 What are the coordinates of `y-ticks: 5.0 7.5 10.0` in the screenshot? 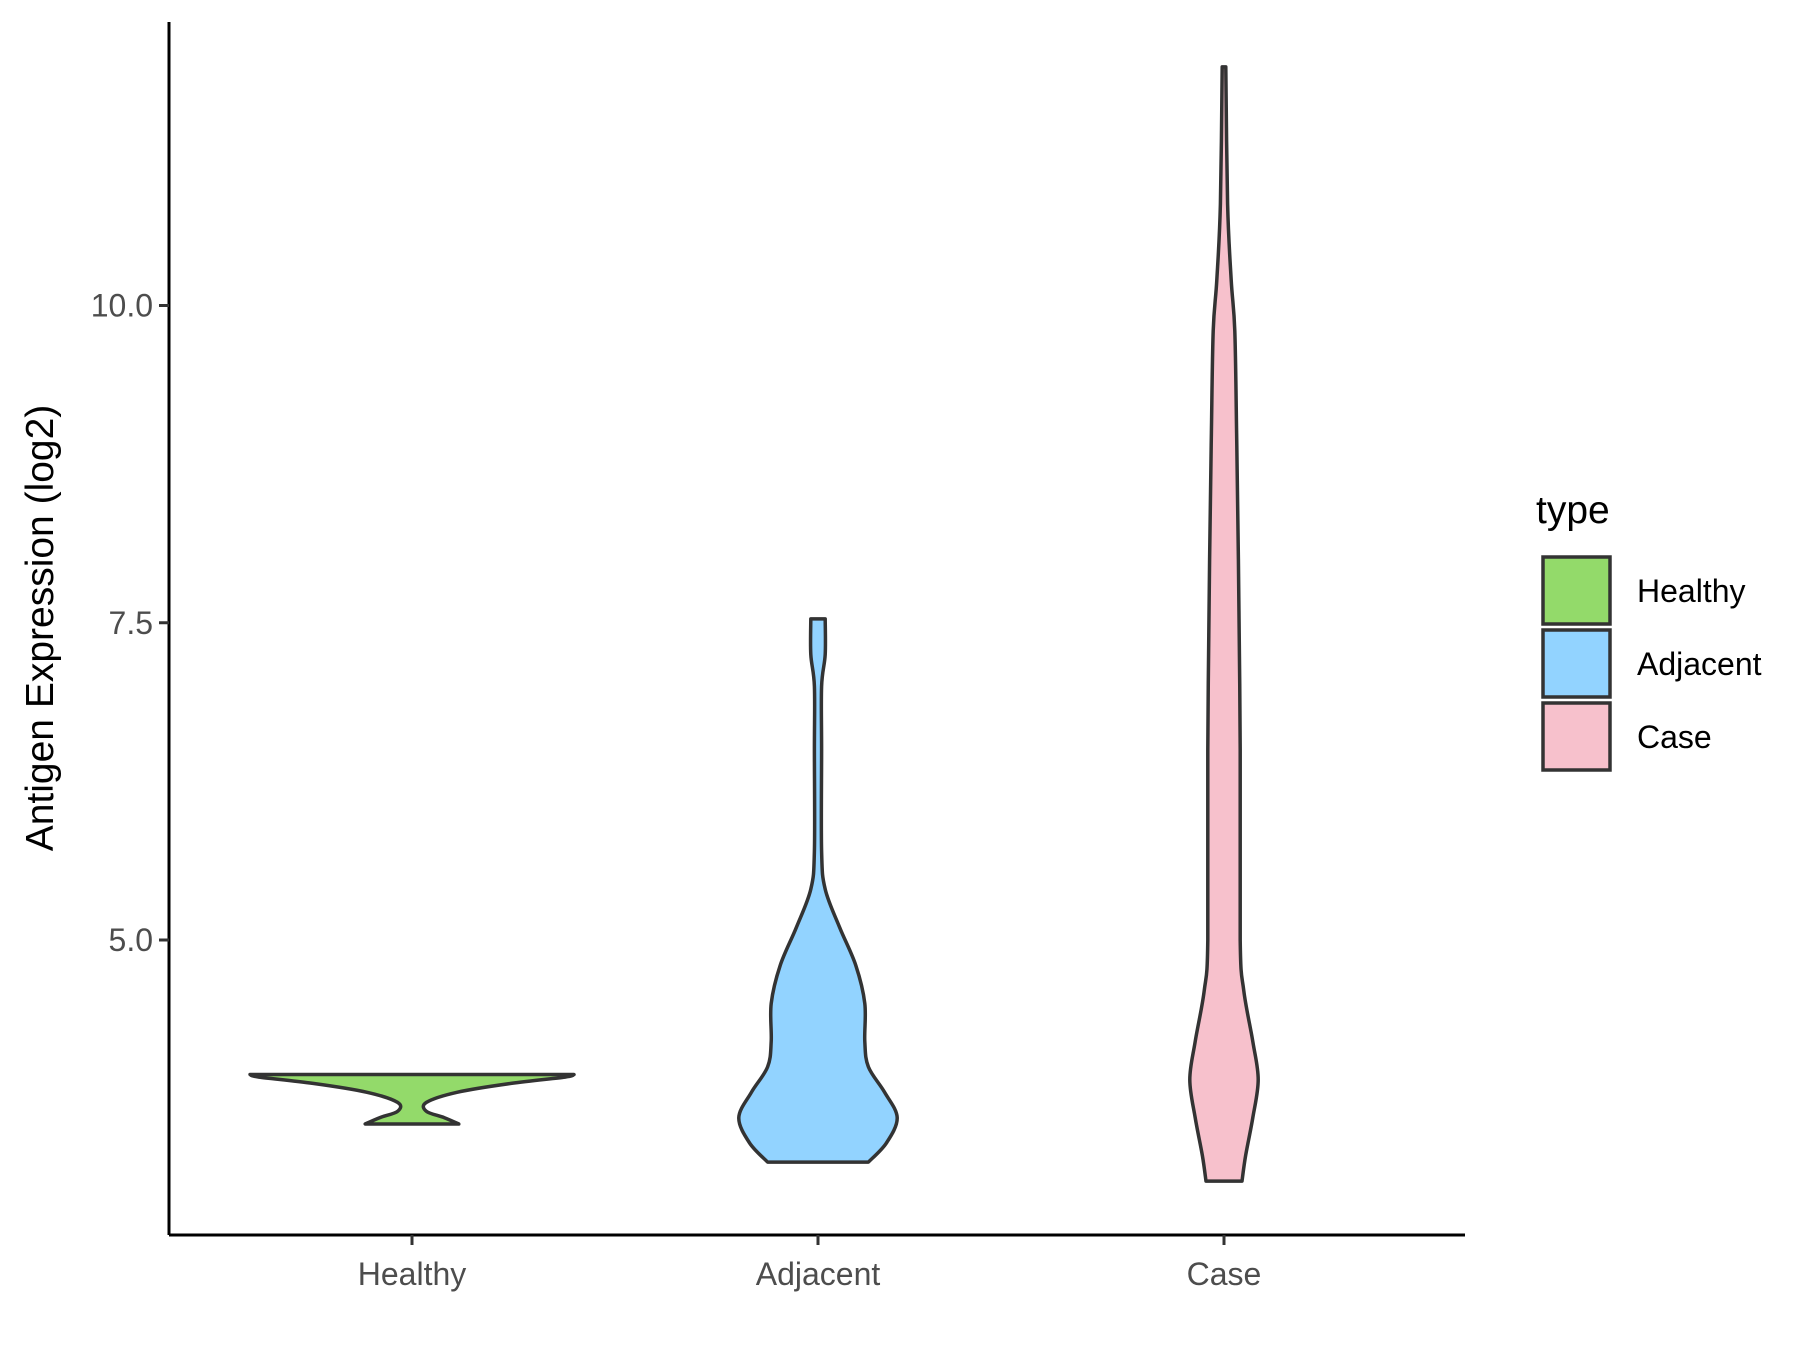 It's located at (130, 623).